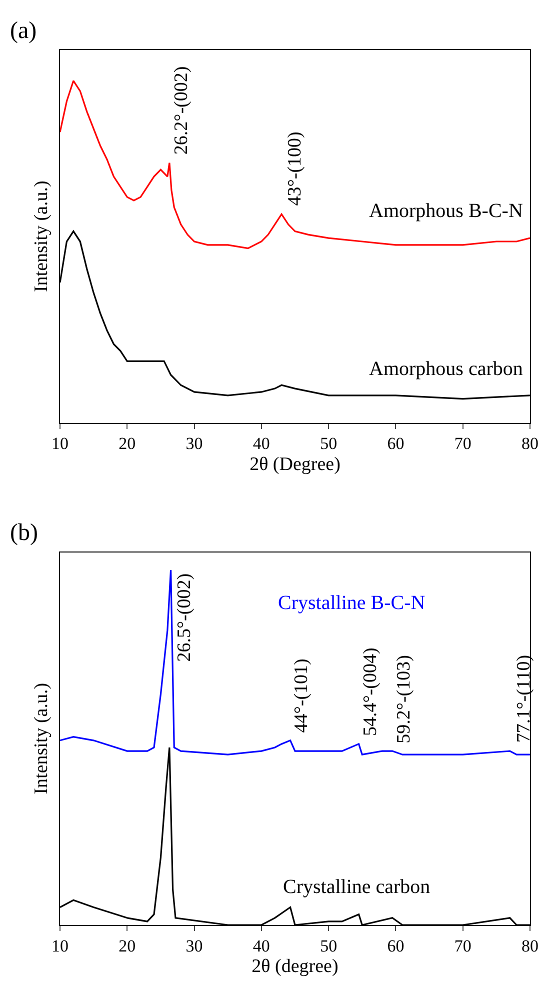 Image resolution: width=551 pixels, height=988 pixels. Describe the element at coordinates (184, 617) in the screenshot. I see `annotation: 26.5°-(002)` at that location.